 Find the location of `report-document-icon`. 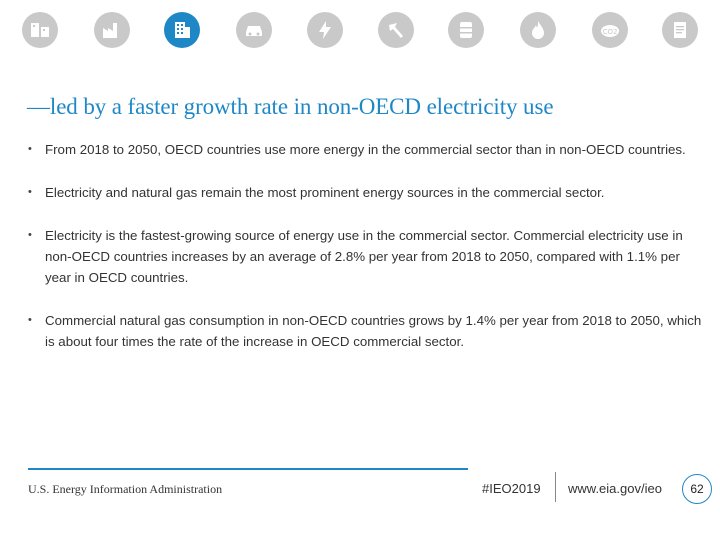

report-document-icon is located at coordinates (680, 30).